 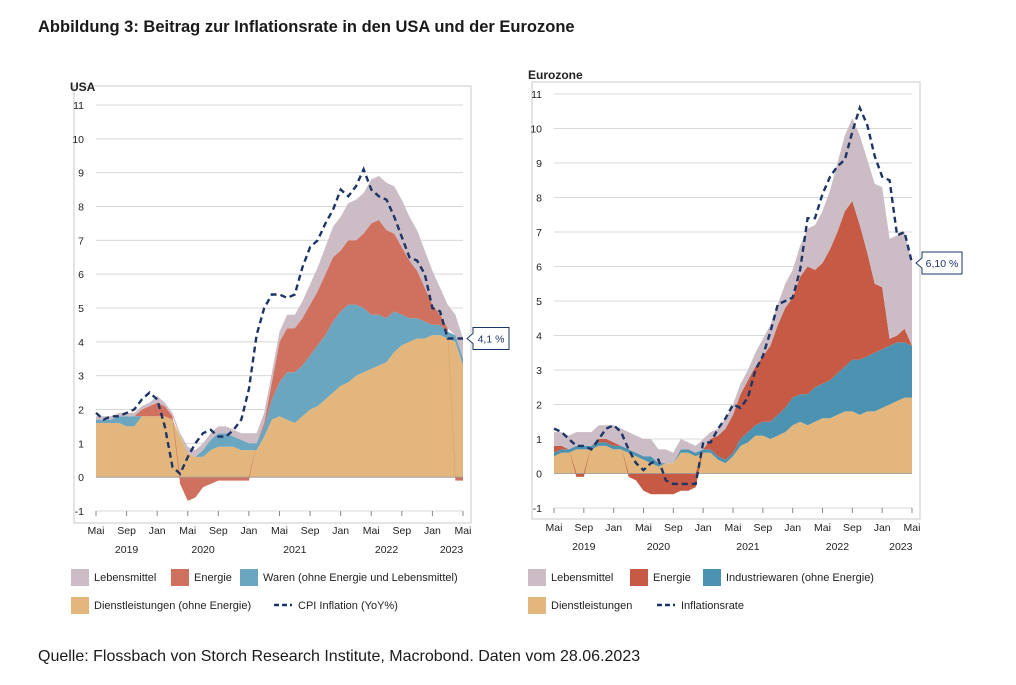 I want to click on x-year-label: 2021, so click(x=748, y=547).